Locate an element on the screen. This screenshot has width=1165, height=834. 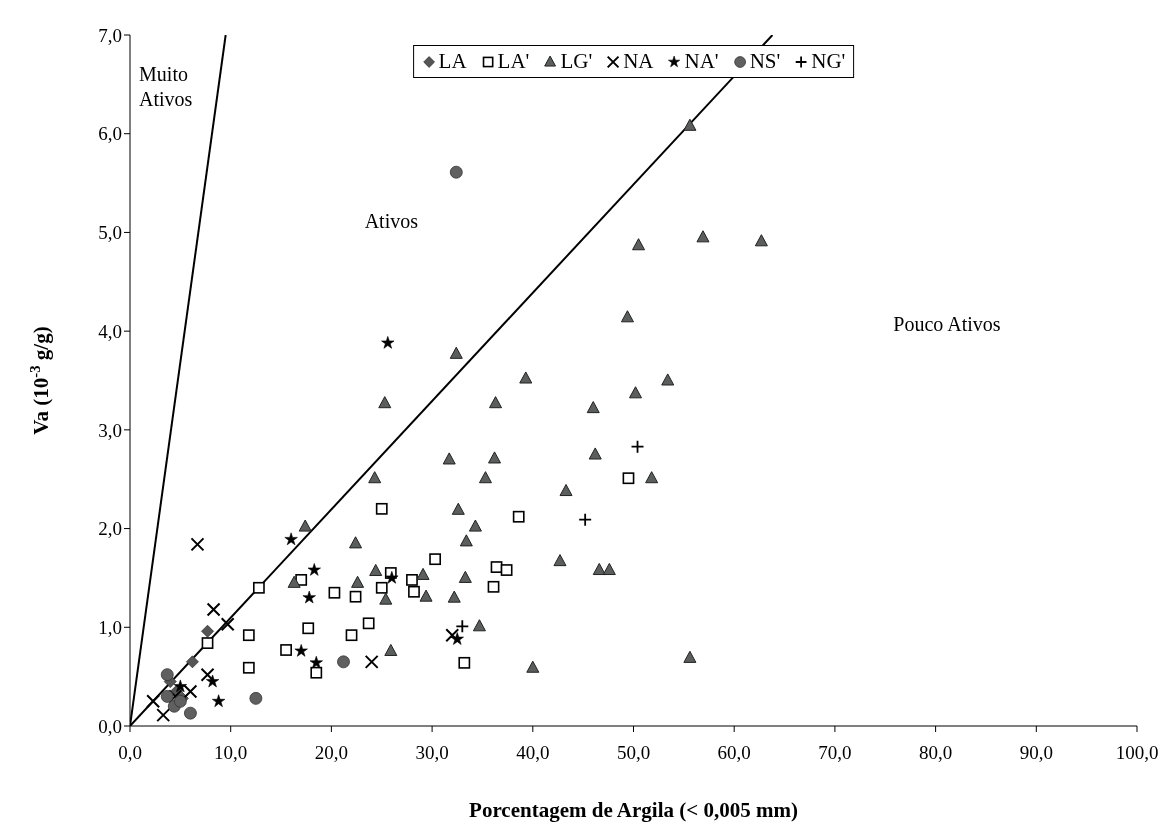
legend-label: LG' is located at coordinates (576, 61).